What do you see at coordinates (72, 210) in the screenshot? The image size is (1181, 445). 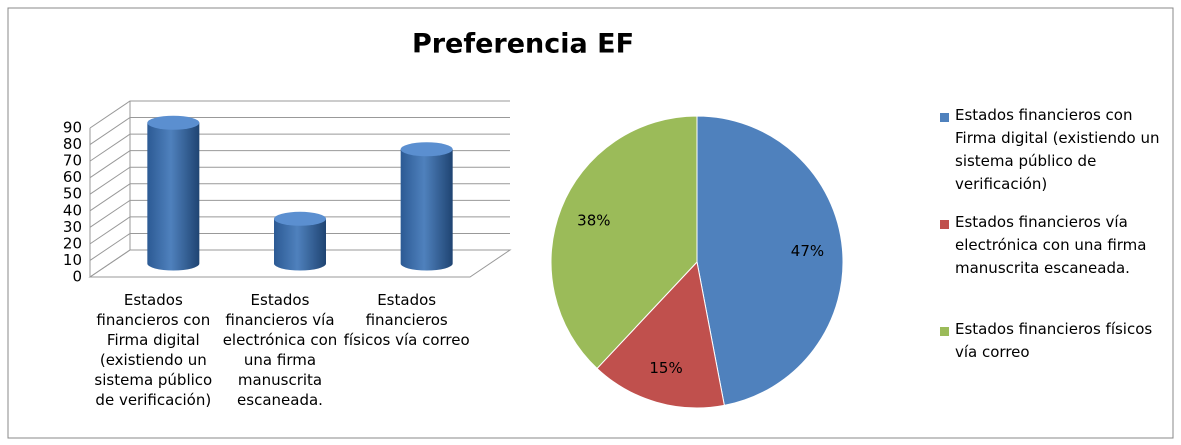 I see `y-tick-label: 40` at bounding box center [72, 210].